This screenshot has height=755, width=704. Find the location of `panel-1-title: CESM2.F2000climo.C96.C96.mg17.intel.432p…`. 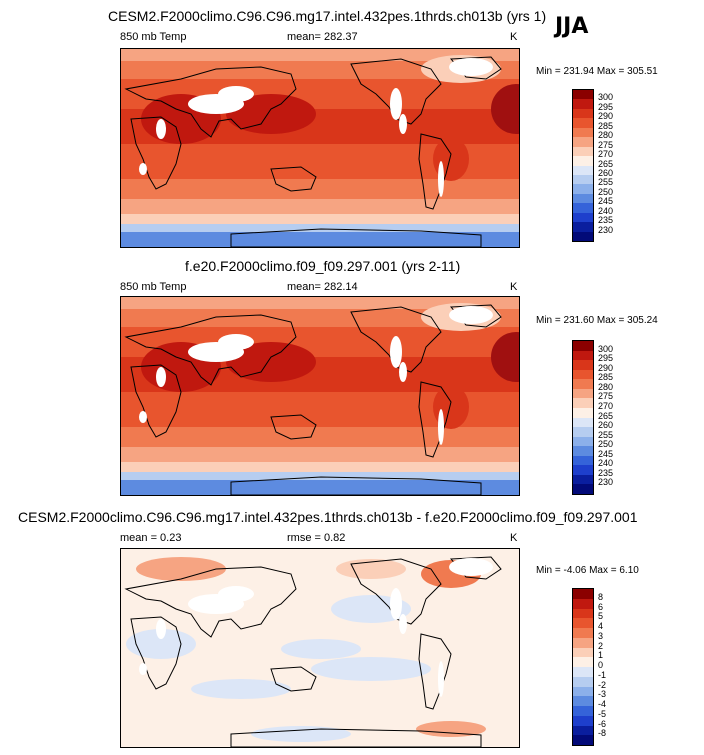

panel-1-title: CESM2.F2000climo.C96.C96.mg17.intel.432p… is located at coordinates (327, 16).